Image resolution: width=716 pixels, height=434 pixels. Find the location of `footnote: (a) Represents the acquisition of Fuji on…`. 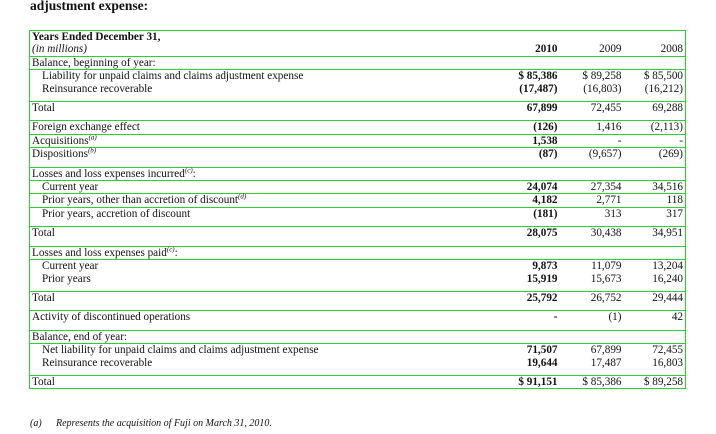

footnote: (a) Represents the acquisition of Fuji on… is located at coordinates (151, 423).